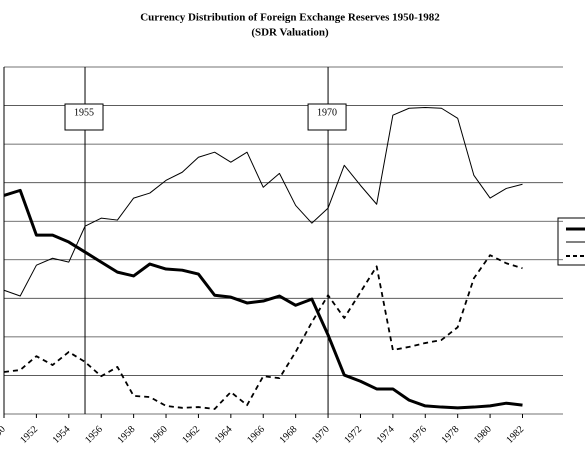  What do you see at coordinates (418, 435) in the screenshot?
I see `x-tick-label: 1976` at bounding box center [418, 435].